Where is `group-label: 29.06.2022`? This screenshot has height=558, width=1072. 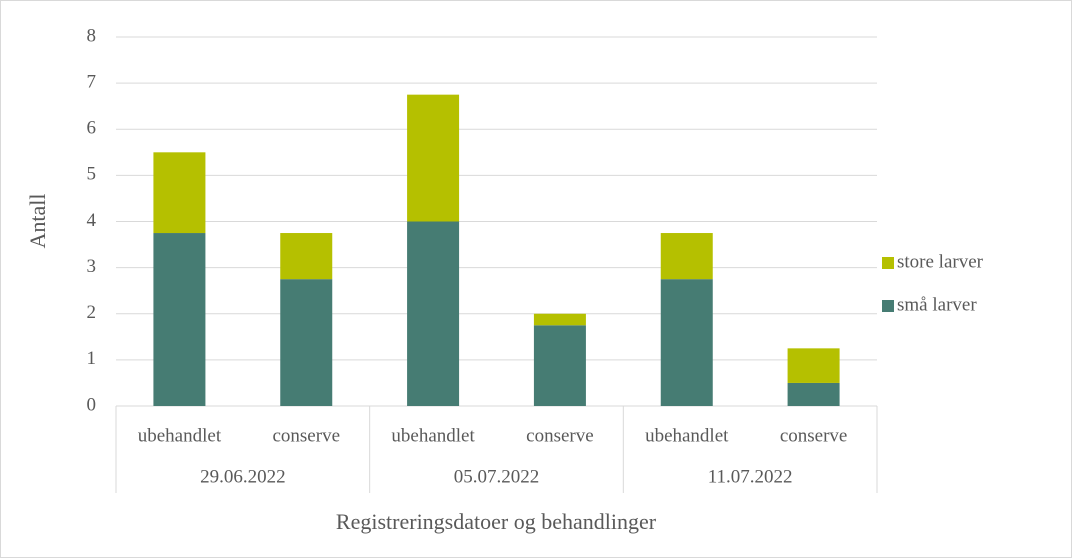 group-label: 29.06.2022 is located at coordinates (243, 476).